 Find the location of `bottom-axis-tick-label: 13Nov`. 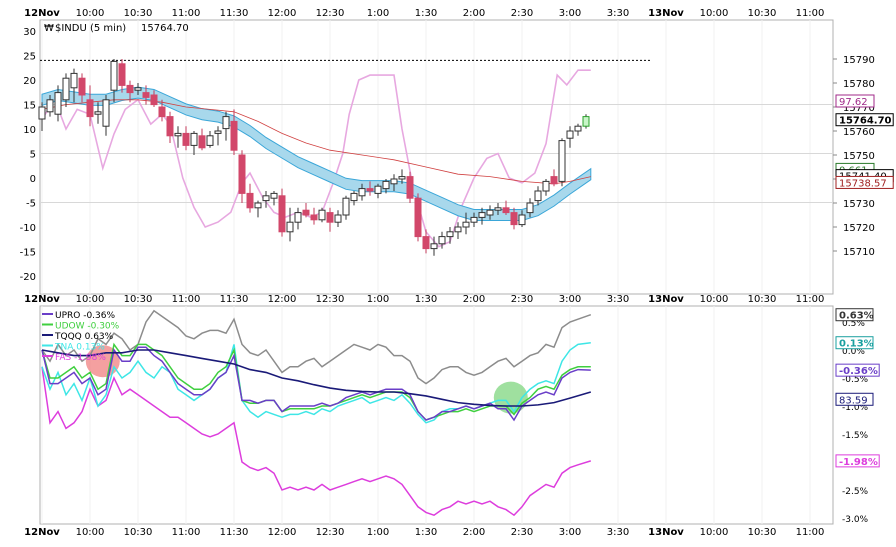

bottom-axis-tick-label: 13Nov is located at coordinates (666, 532).